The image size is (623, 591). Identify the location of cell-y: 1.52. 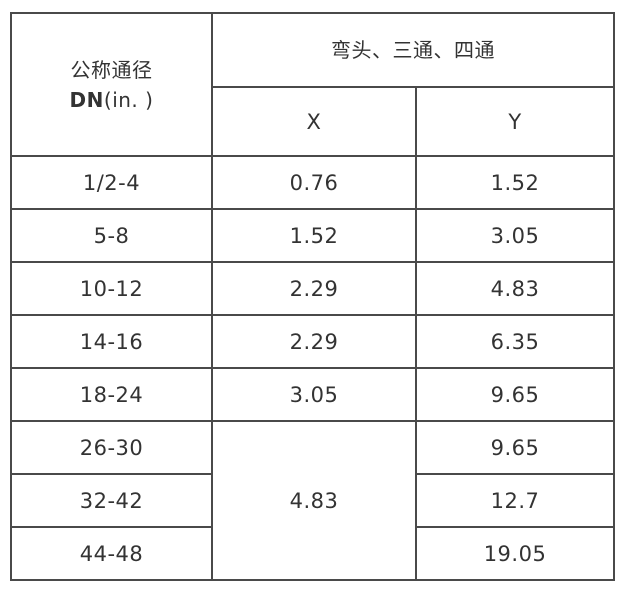
(515, 182).